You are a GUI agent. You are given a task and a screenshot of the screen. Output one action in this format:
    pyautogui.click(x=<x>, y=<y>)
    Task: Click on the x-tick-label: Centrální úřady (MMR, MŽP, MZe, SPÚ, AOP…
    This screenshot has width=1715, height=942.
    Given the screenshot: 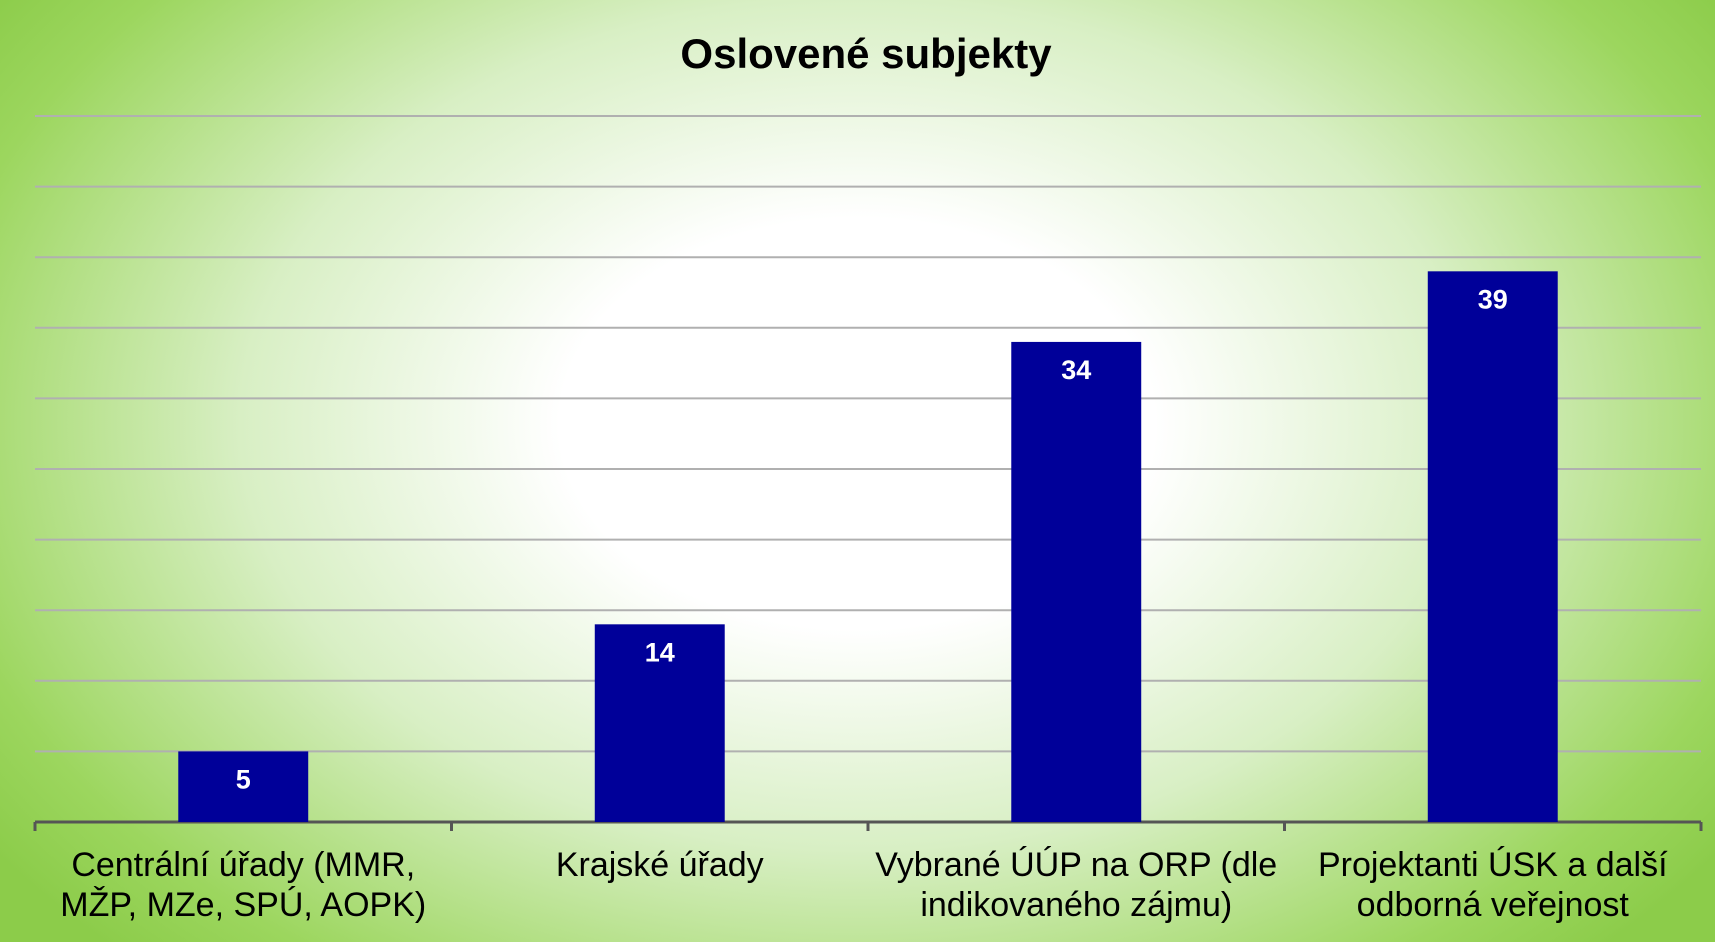 What is the action you would take?
    pyautogui.click(x=243, y=885)
    